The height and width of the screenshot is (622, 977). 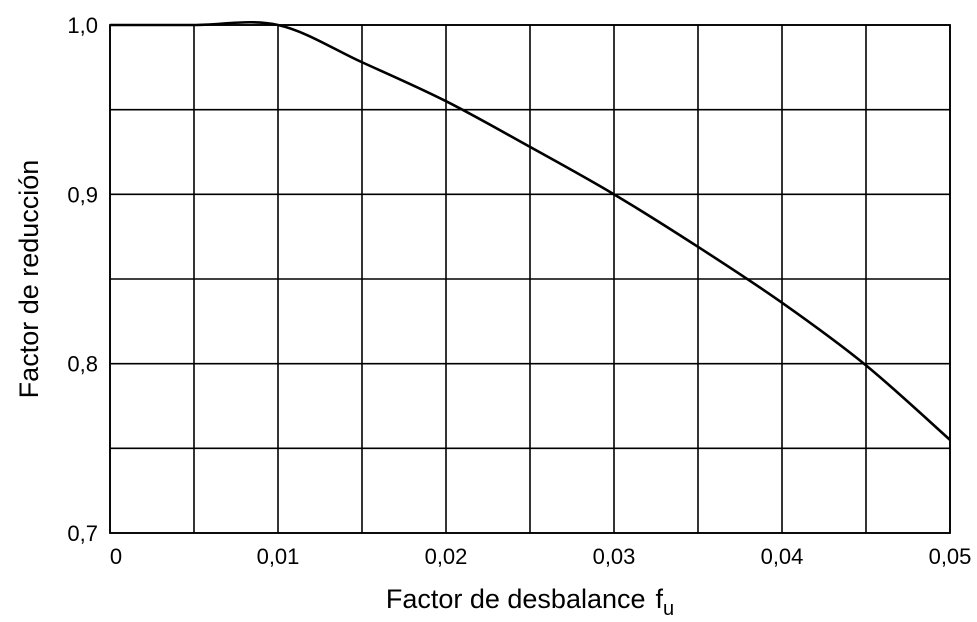 I want to click on x-axis-title: Factor de desbalance fu, so click(x=530, y=602).